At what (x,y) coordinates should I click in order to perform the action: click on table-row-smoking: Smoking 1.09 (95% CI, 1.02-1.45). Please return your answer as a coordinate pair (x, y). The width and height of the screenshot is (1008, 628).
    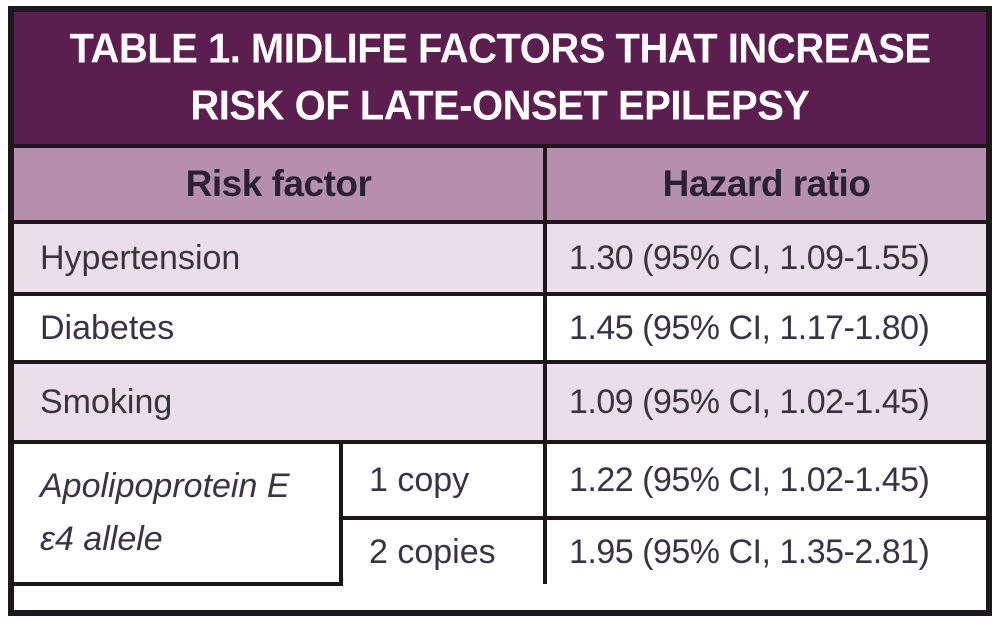
    Looking at the image, I should click on (500, 402).